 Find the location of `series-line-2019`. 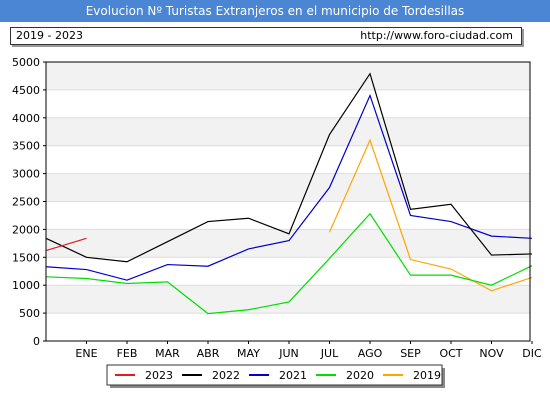

series-line-2019 is located at coordinates (430, 215).